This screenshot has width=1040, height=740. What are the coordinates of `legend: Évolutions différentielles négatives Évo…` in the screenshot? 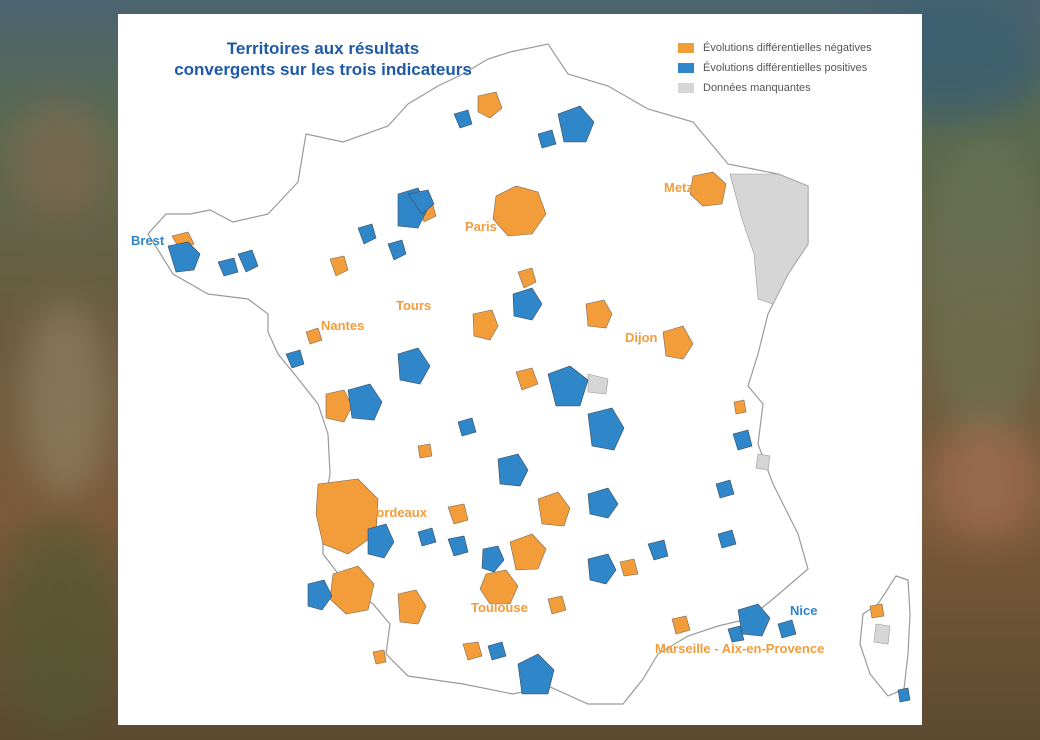 It's located at (775, 68).